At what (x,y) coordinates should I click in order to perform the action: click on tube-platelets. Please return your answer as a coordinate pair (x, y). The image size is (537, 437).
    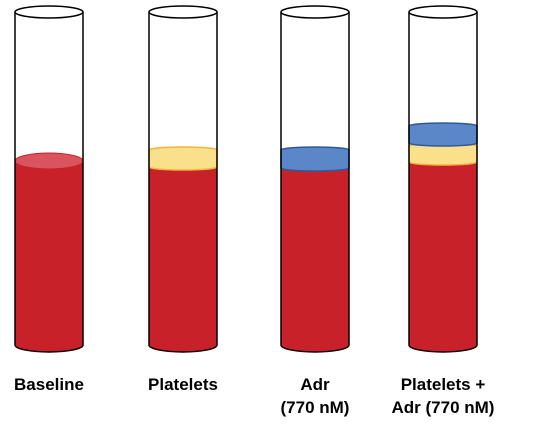
    Looking at the image, I should click on (183, 179).